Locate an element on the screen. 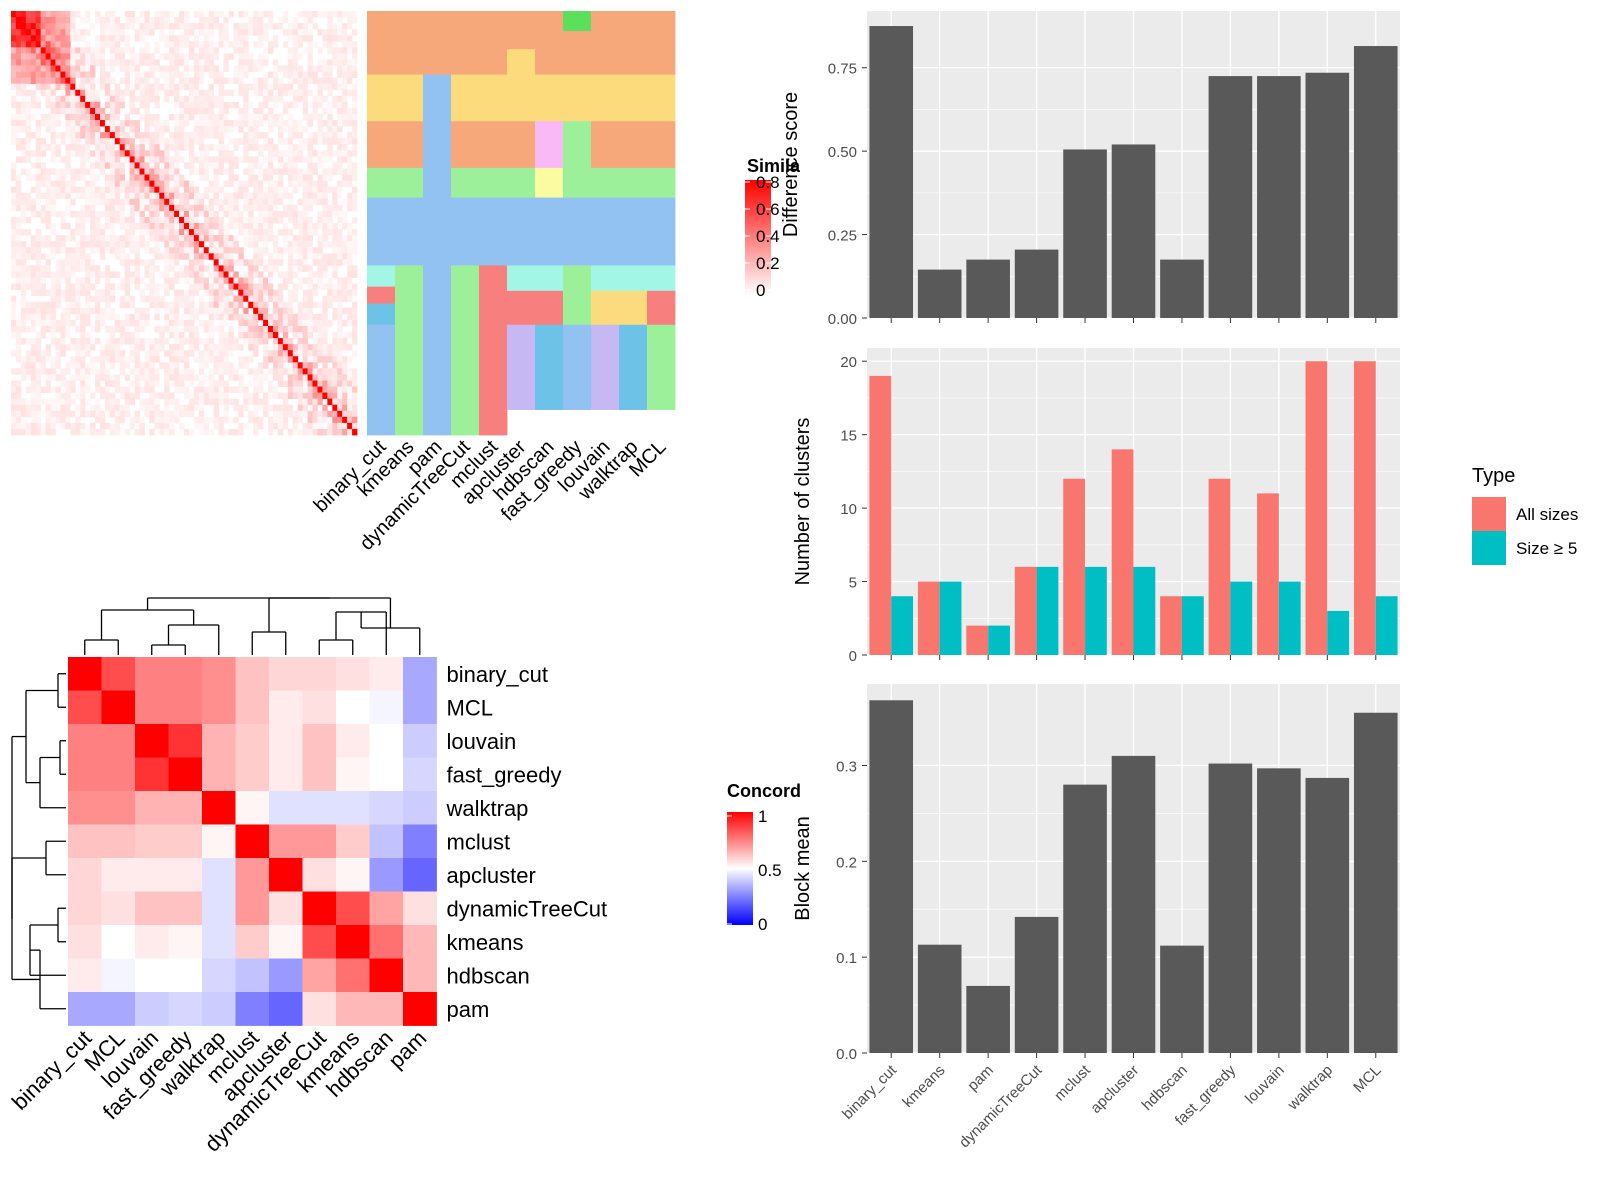  bar is located at coordinates (1085, 918).